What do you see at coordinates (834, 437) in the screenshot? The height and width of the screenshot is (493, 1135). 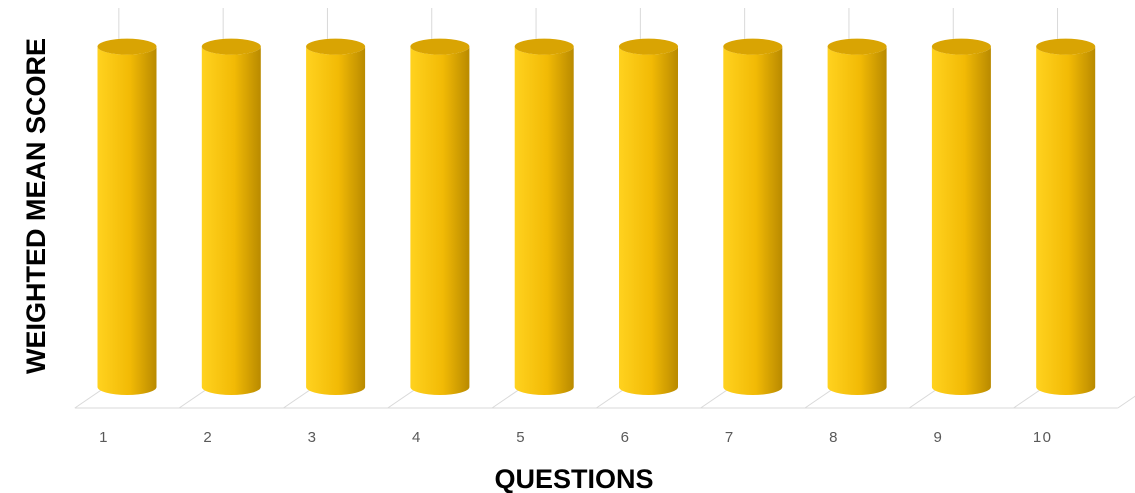 I see `x-tick-label: 8` at bounding box center [834, 437].